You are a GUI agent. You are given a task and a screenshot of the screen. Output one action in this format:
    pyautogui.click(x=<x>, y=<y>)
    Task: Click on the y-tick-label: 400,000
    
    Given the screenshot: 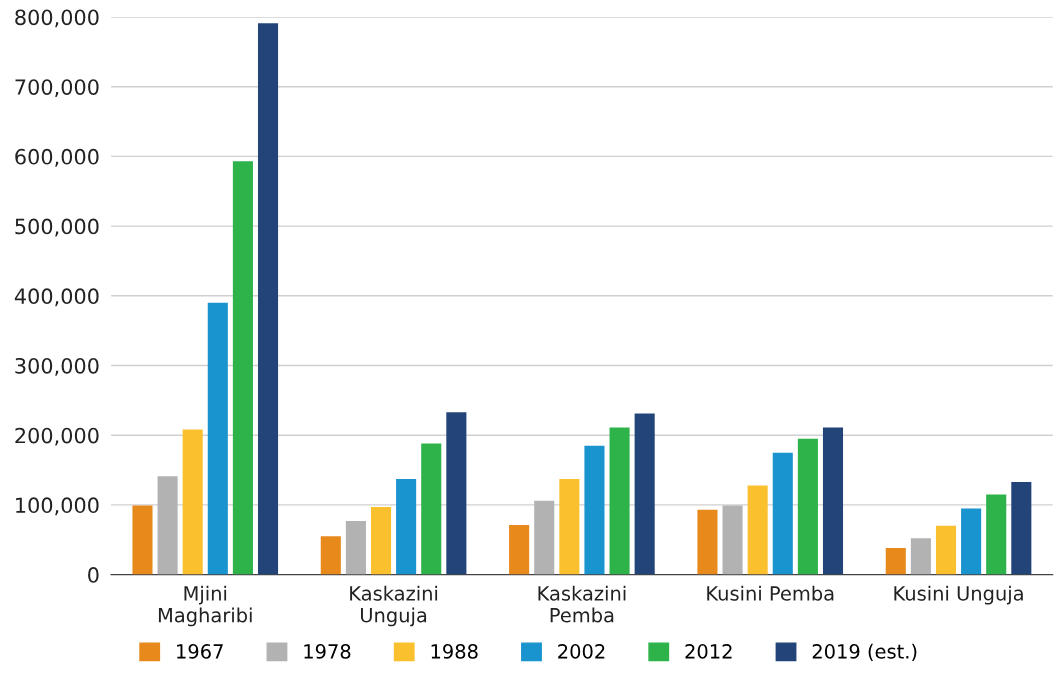 What is the action you would take?
    pyautogui.click(x=56, y=297)
    